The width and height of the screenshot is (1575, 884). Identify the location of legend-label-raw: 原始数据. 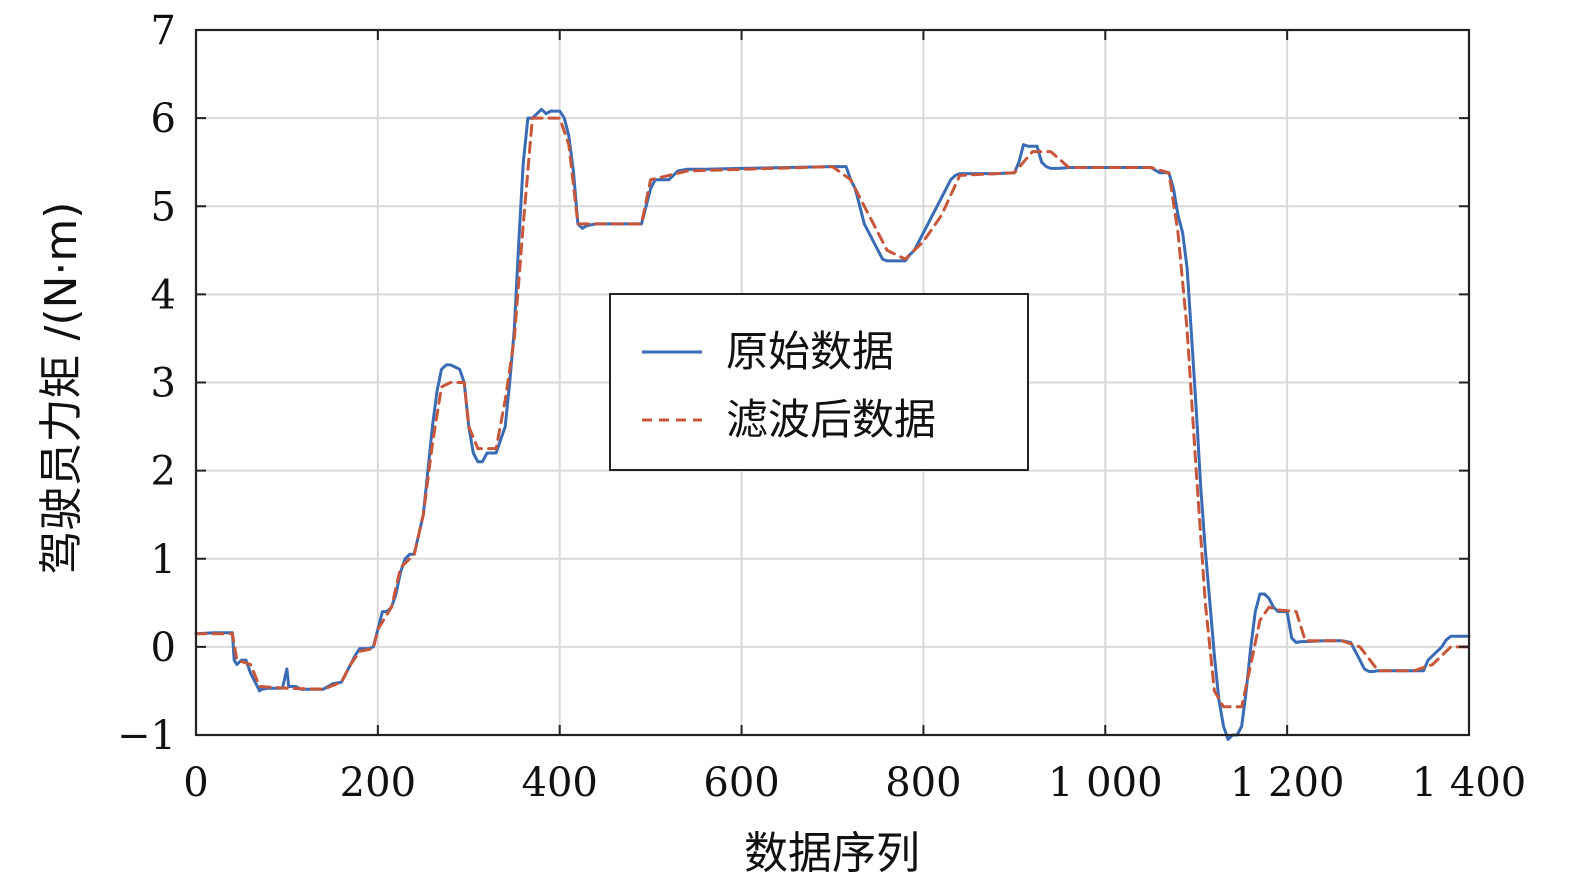
(810, 351).